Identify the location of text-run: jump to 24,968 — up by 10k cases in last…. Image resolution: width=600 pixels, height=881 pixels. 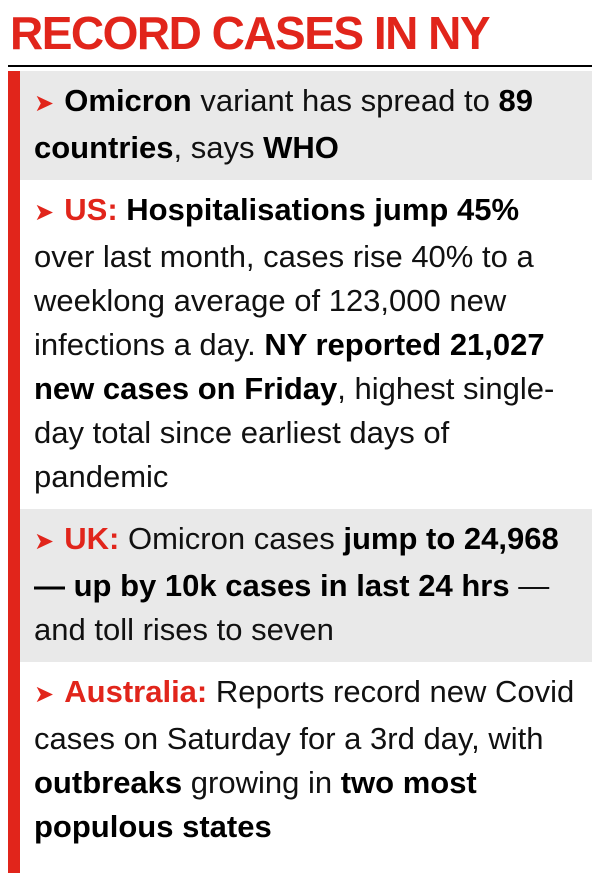
(296, 561).